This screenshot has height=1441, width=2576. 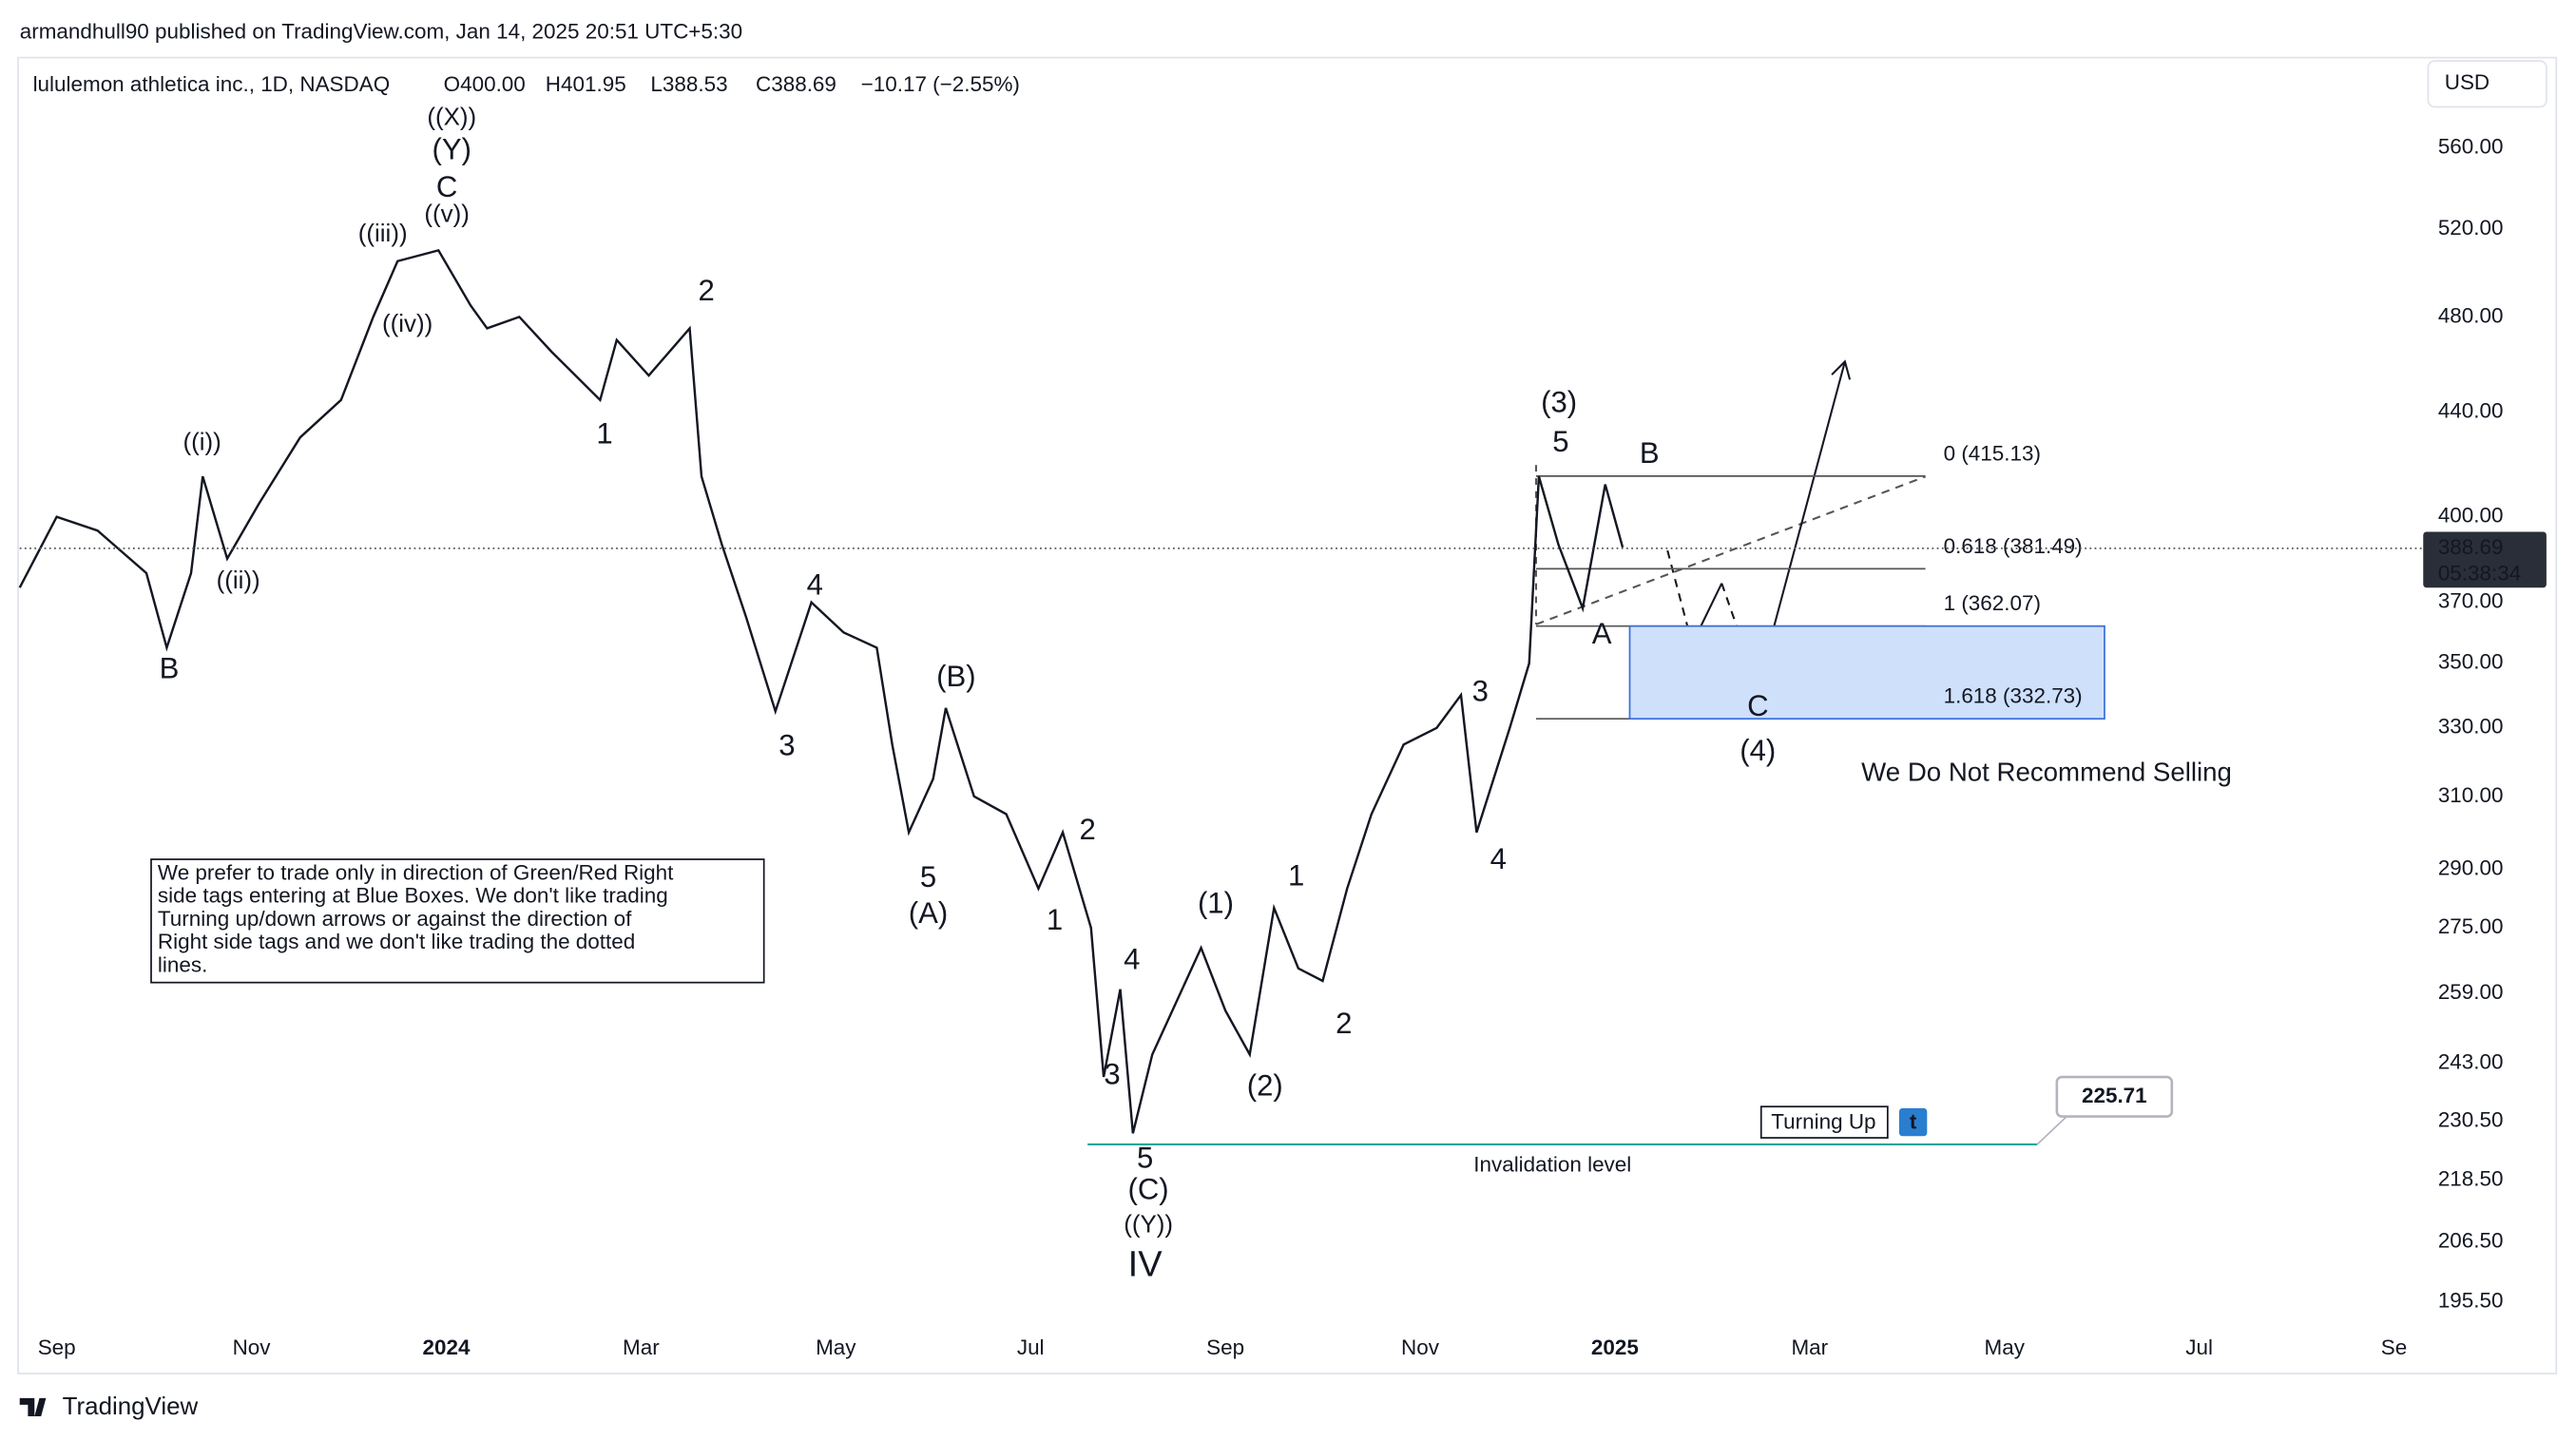 What do you see at coordinates (929, 913) in the screenshot?
I see `wave-label: (A)` at bounding box center [929, 913].